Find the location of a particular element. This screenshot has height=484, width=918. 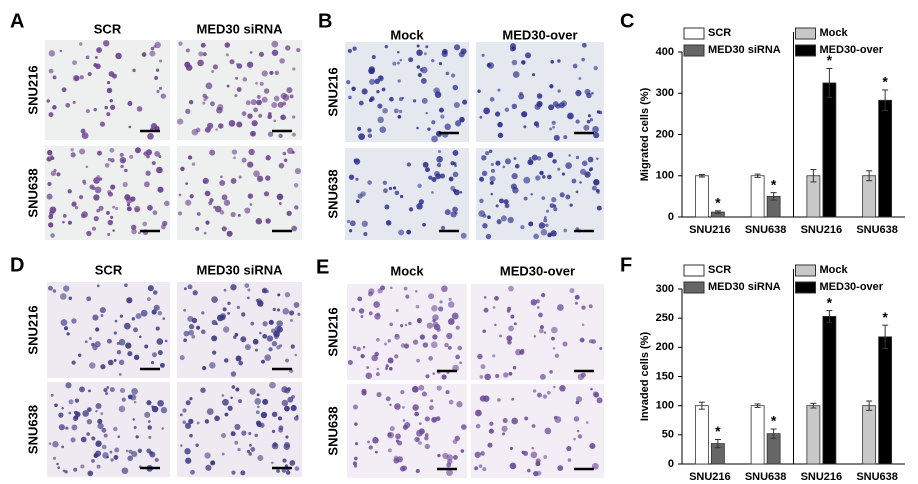

column-label: MED30-over is located at coordinates (539, 34).